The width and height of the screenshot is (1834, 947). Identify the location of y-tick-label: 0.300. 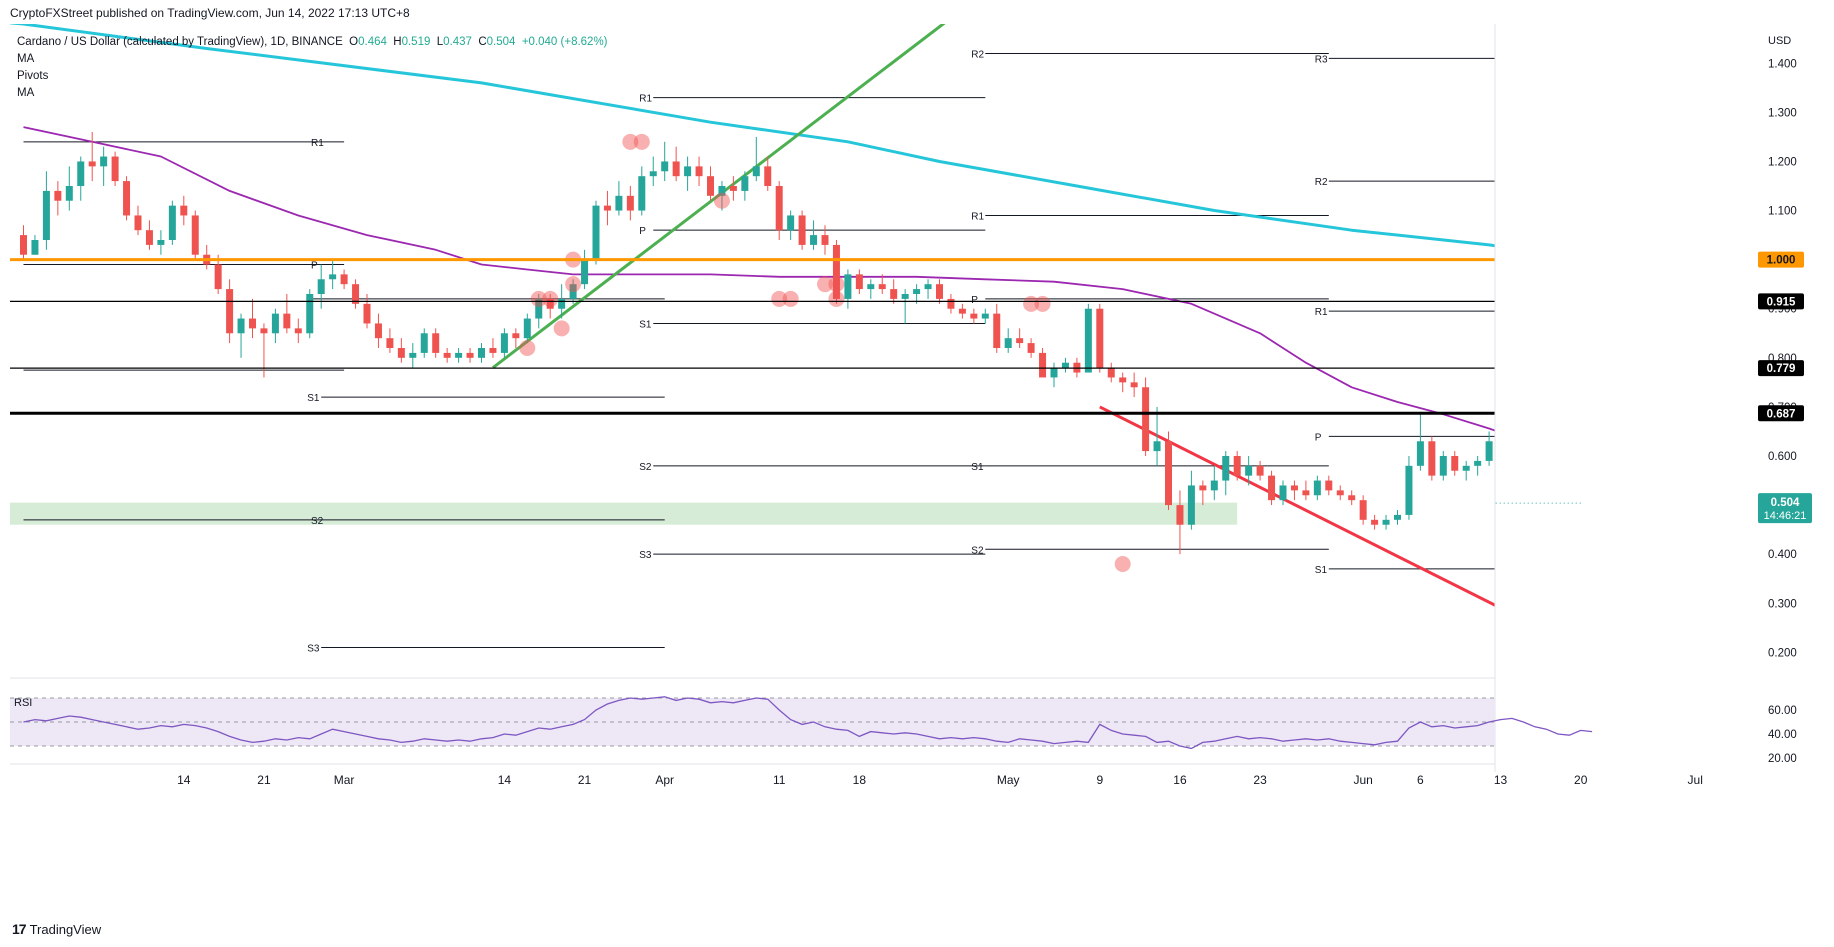
(1782, 604).